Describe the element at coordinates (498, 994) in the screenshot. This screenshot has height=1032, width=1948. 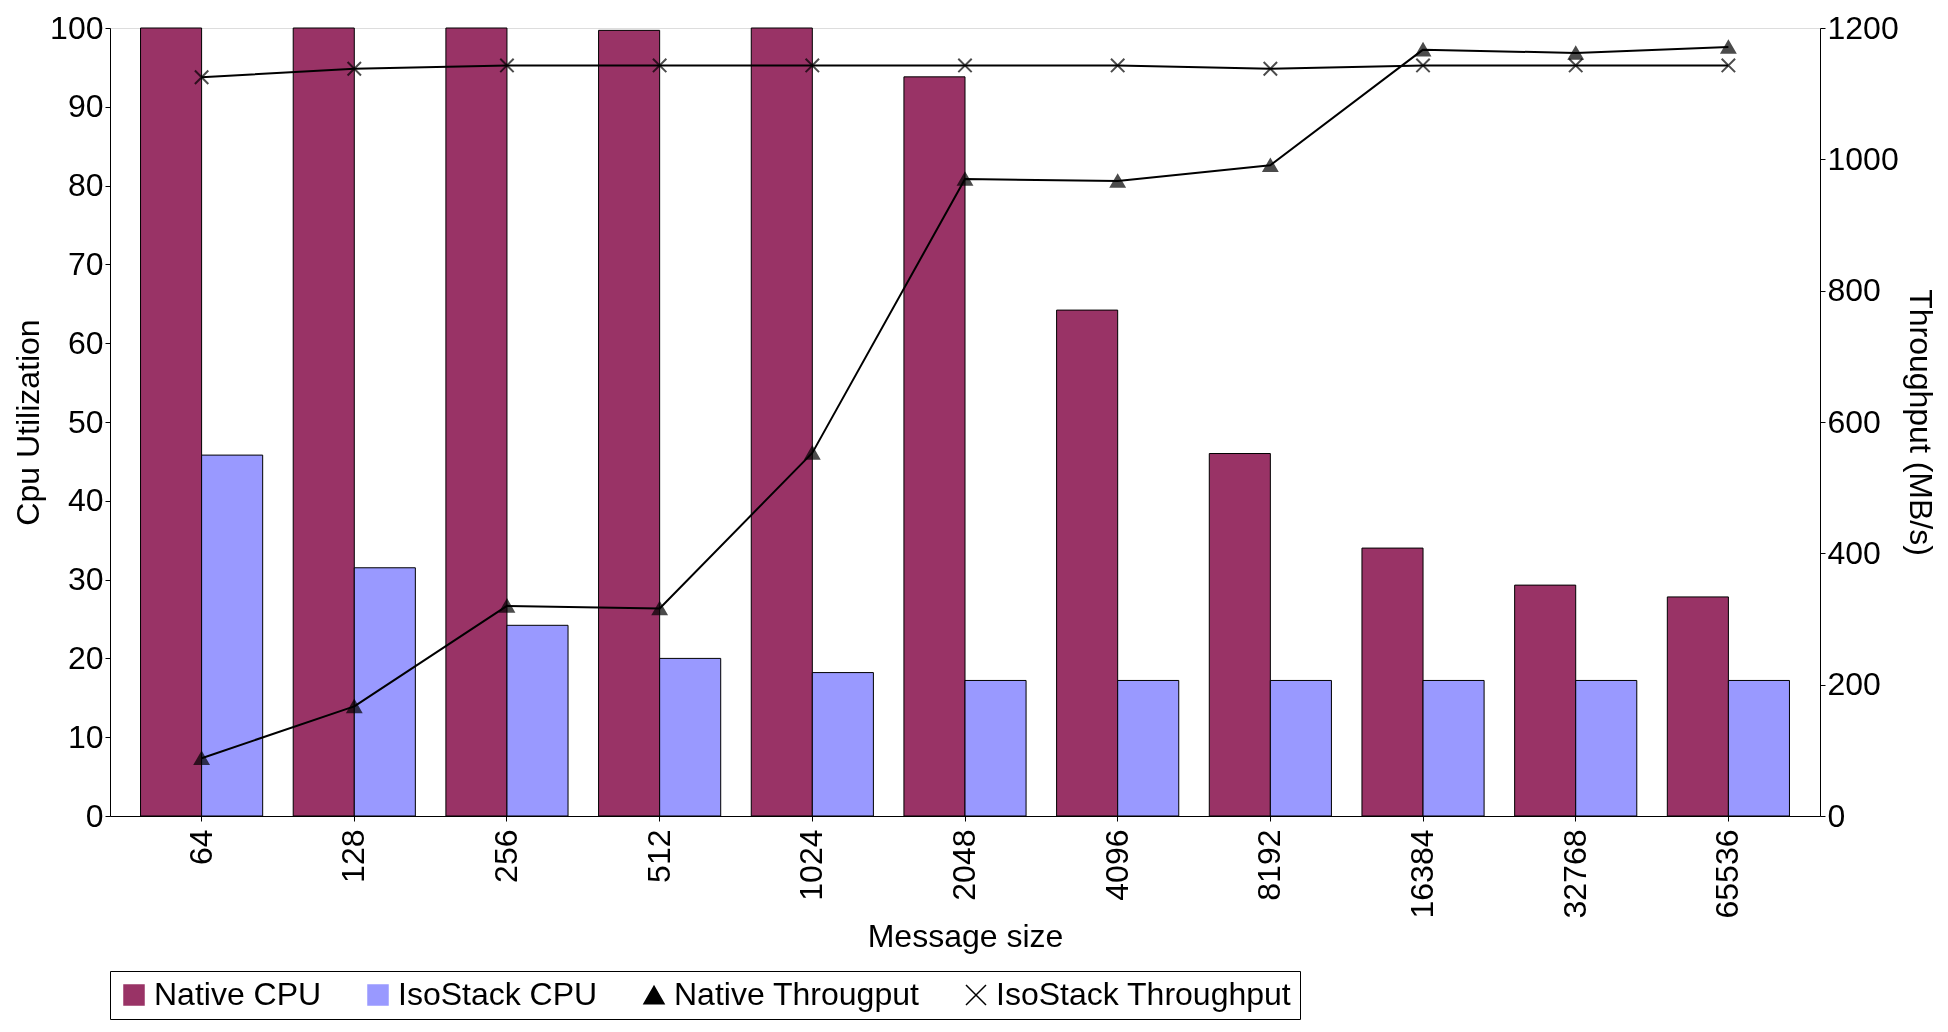
I see `legend-label: IsoStack CPU` at that location.